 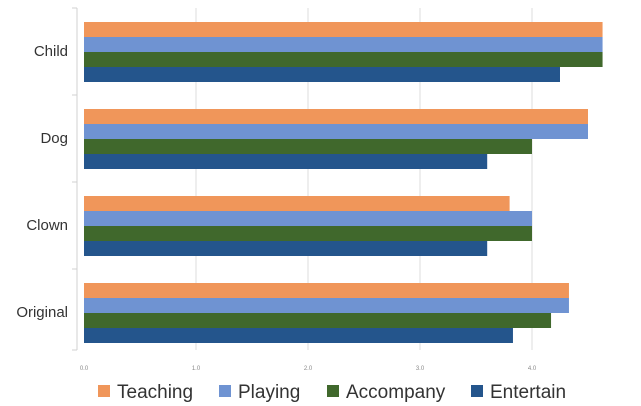 What do you see at coordinates (51, 51) in the screenshot?
I see `category-label: Child` at bounding box center [51, 51].